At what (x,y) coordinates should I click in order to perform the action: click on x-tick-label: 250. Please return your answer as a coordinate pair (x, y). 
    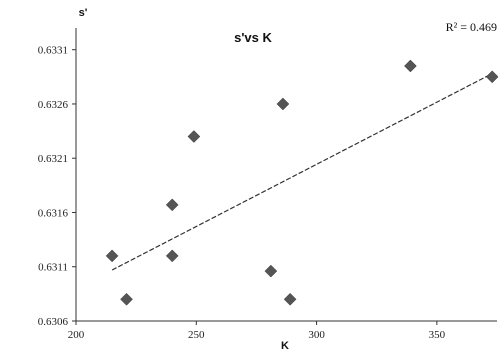
    Looking at the image, I should click on (196, 335).